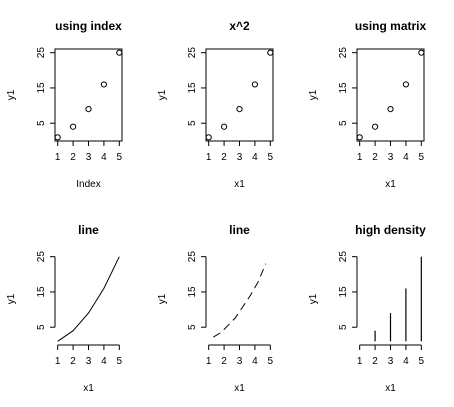  I want to click on panel-title: x^2, so click(239, 26).